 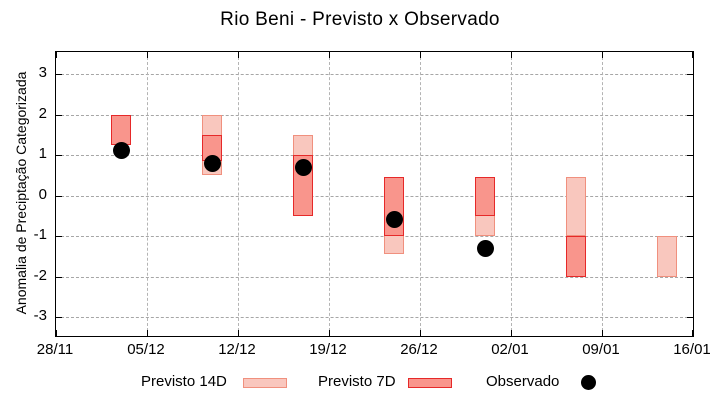 What do you see at coordinates (523, 381) in the screenshot?
I see `legend-label-observado: Observado` at bounding box center [523, 381].